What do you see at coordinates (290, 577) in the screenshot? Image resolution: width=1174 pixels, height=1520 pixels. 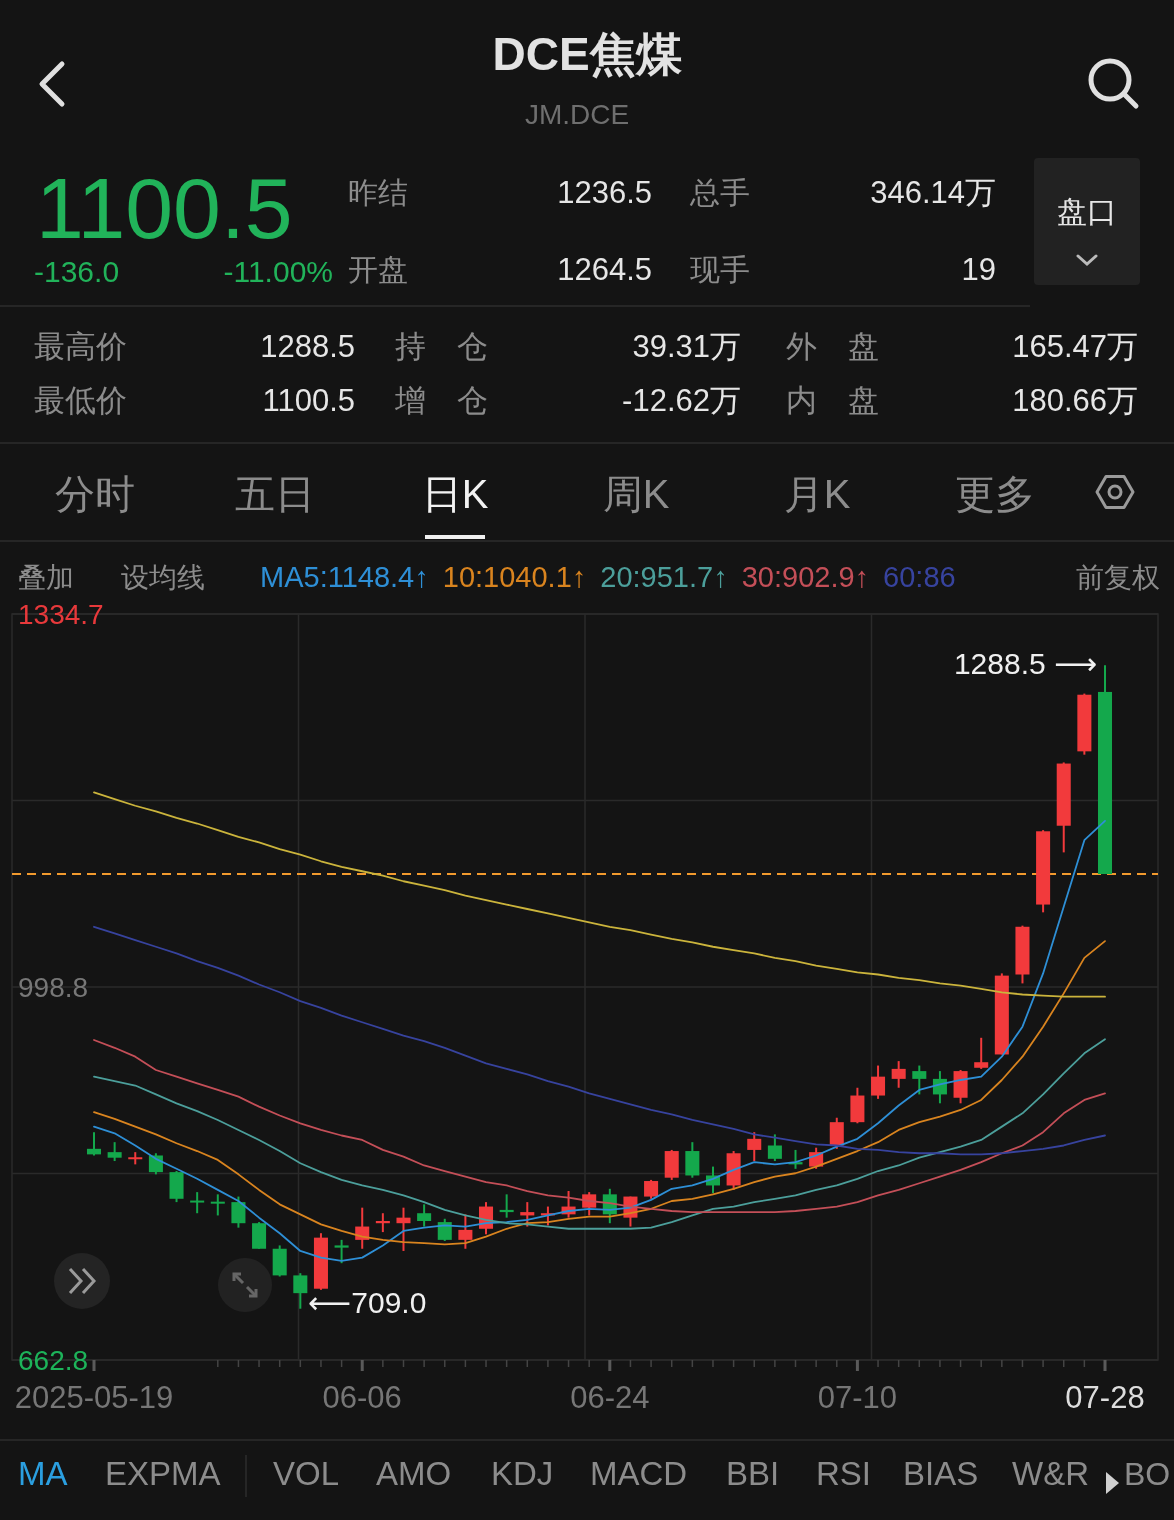 I see `text: MA5` at bounding box center [290, 577].